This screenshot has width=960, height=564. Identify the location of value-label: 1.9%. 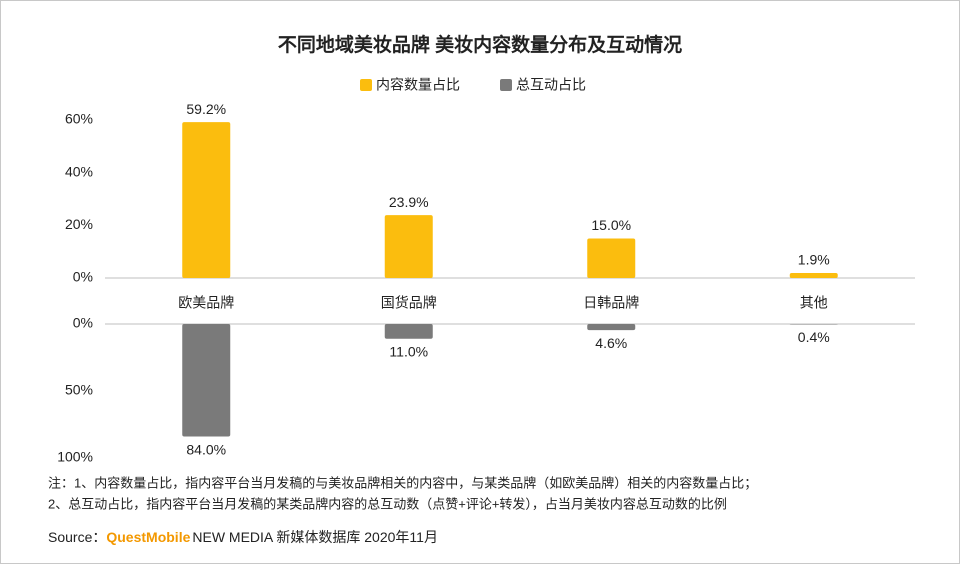
(814, 260).